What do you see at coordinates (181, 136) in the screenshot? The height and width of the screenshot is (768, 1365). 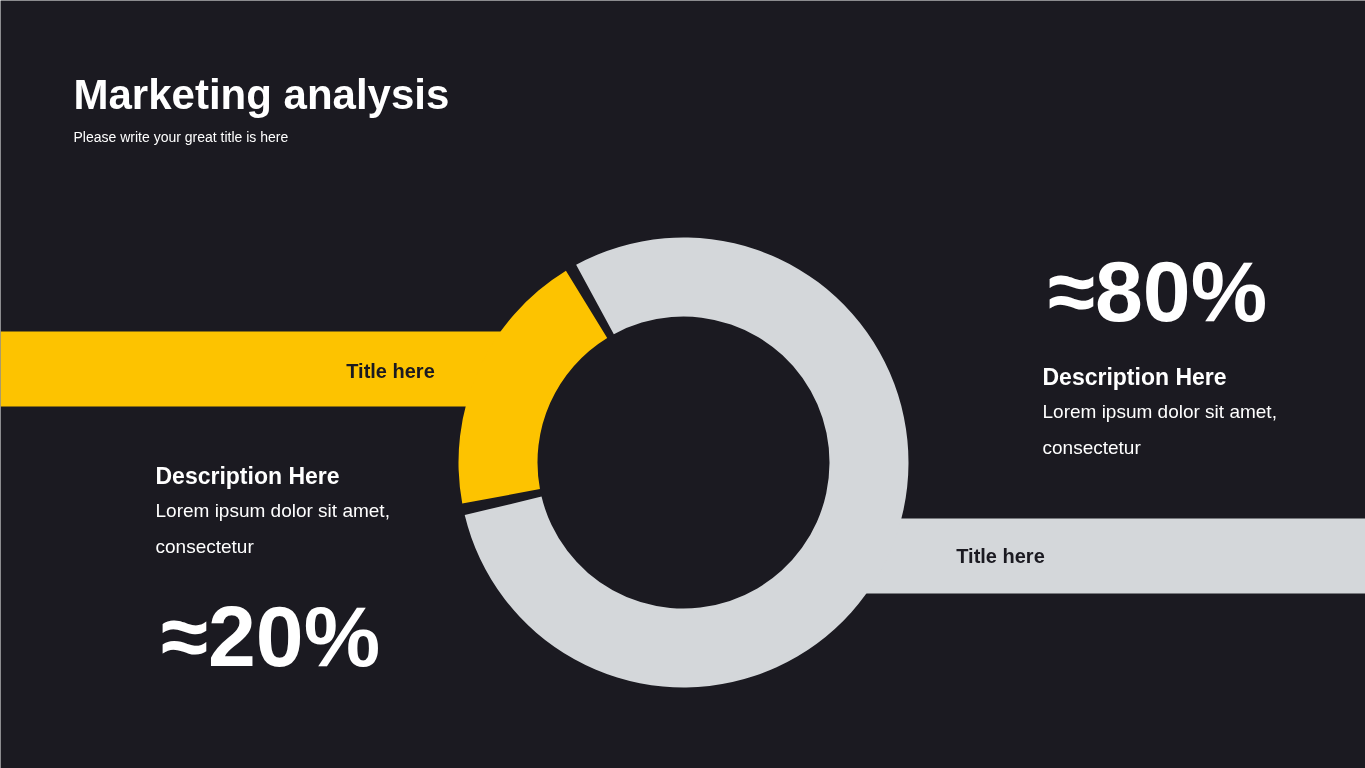 I see `chart-subtitle: Please write your great title is here` at bounding box center [181, 136].